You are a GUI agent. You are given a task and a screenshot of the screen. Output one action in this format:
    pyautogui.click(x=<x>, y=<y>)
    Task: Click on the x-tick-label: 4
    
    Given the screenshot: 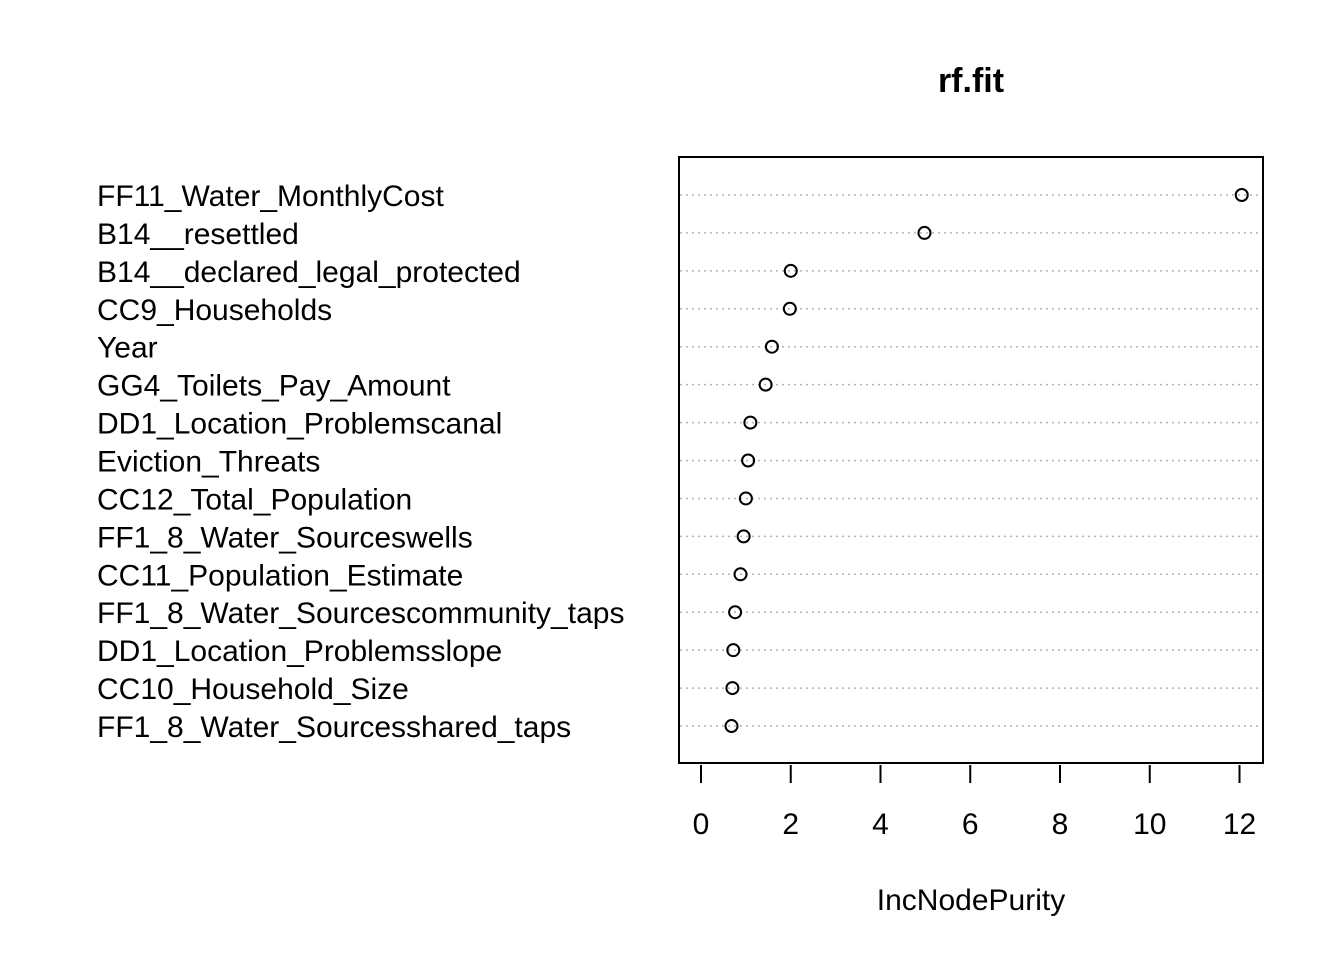 What is the action you would take?
    pyautogui.click(x=880, y=824)
    